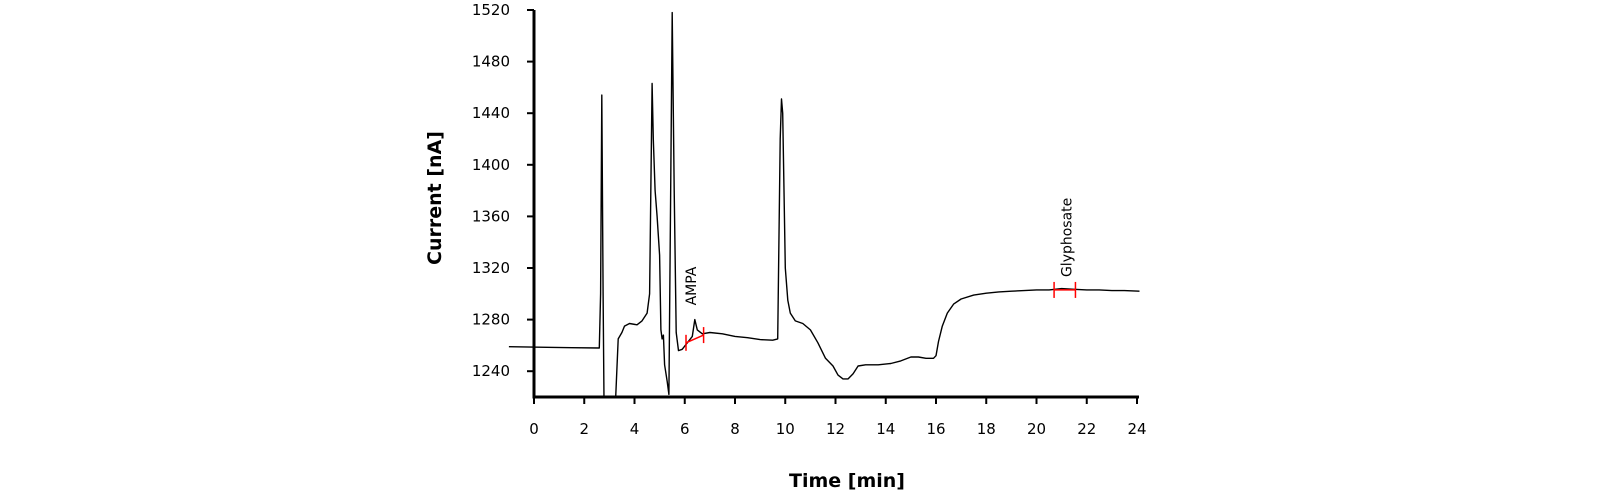 The height and width of the screenshot is (500, 1600). Describe the element at coordinates (491, 10) in the screenshot. I see `y-tick-label: 1520` at that location.